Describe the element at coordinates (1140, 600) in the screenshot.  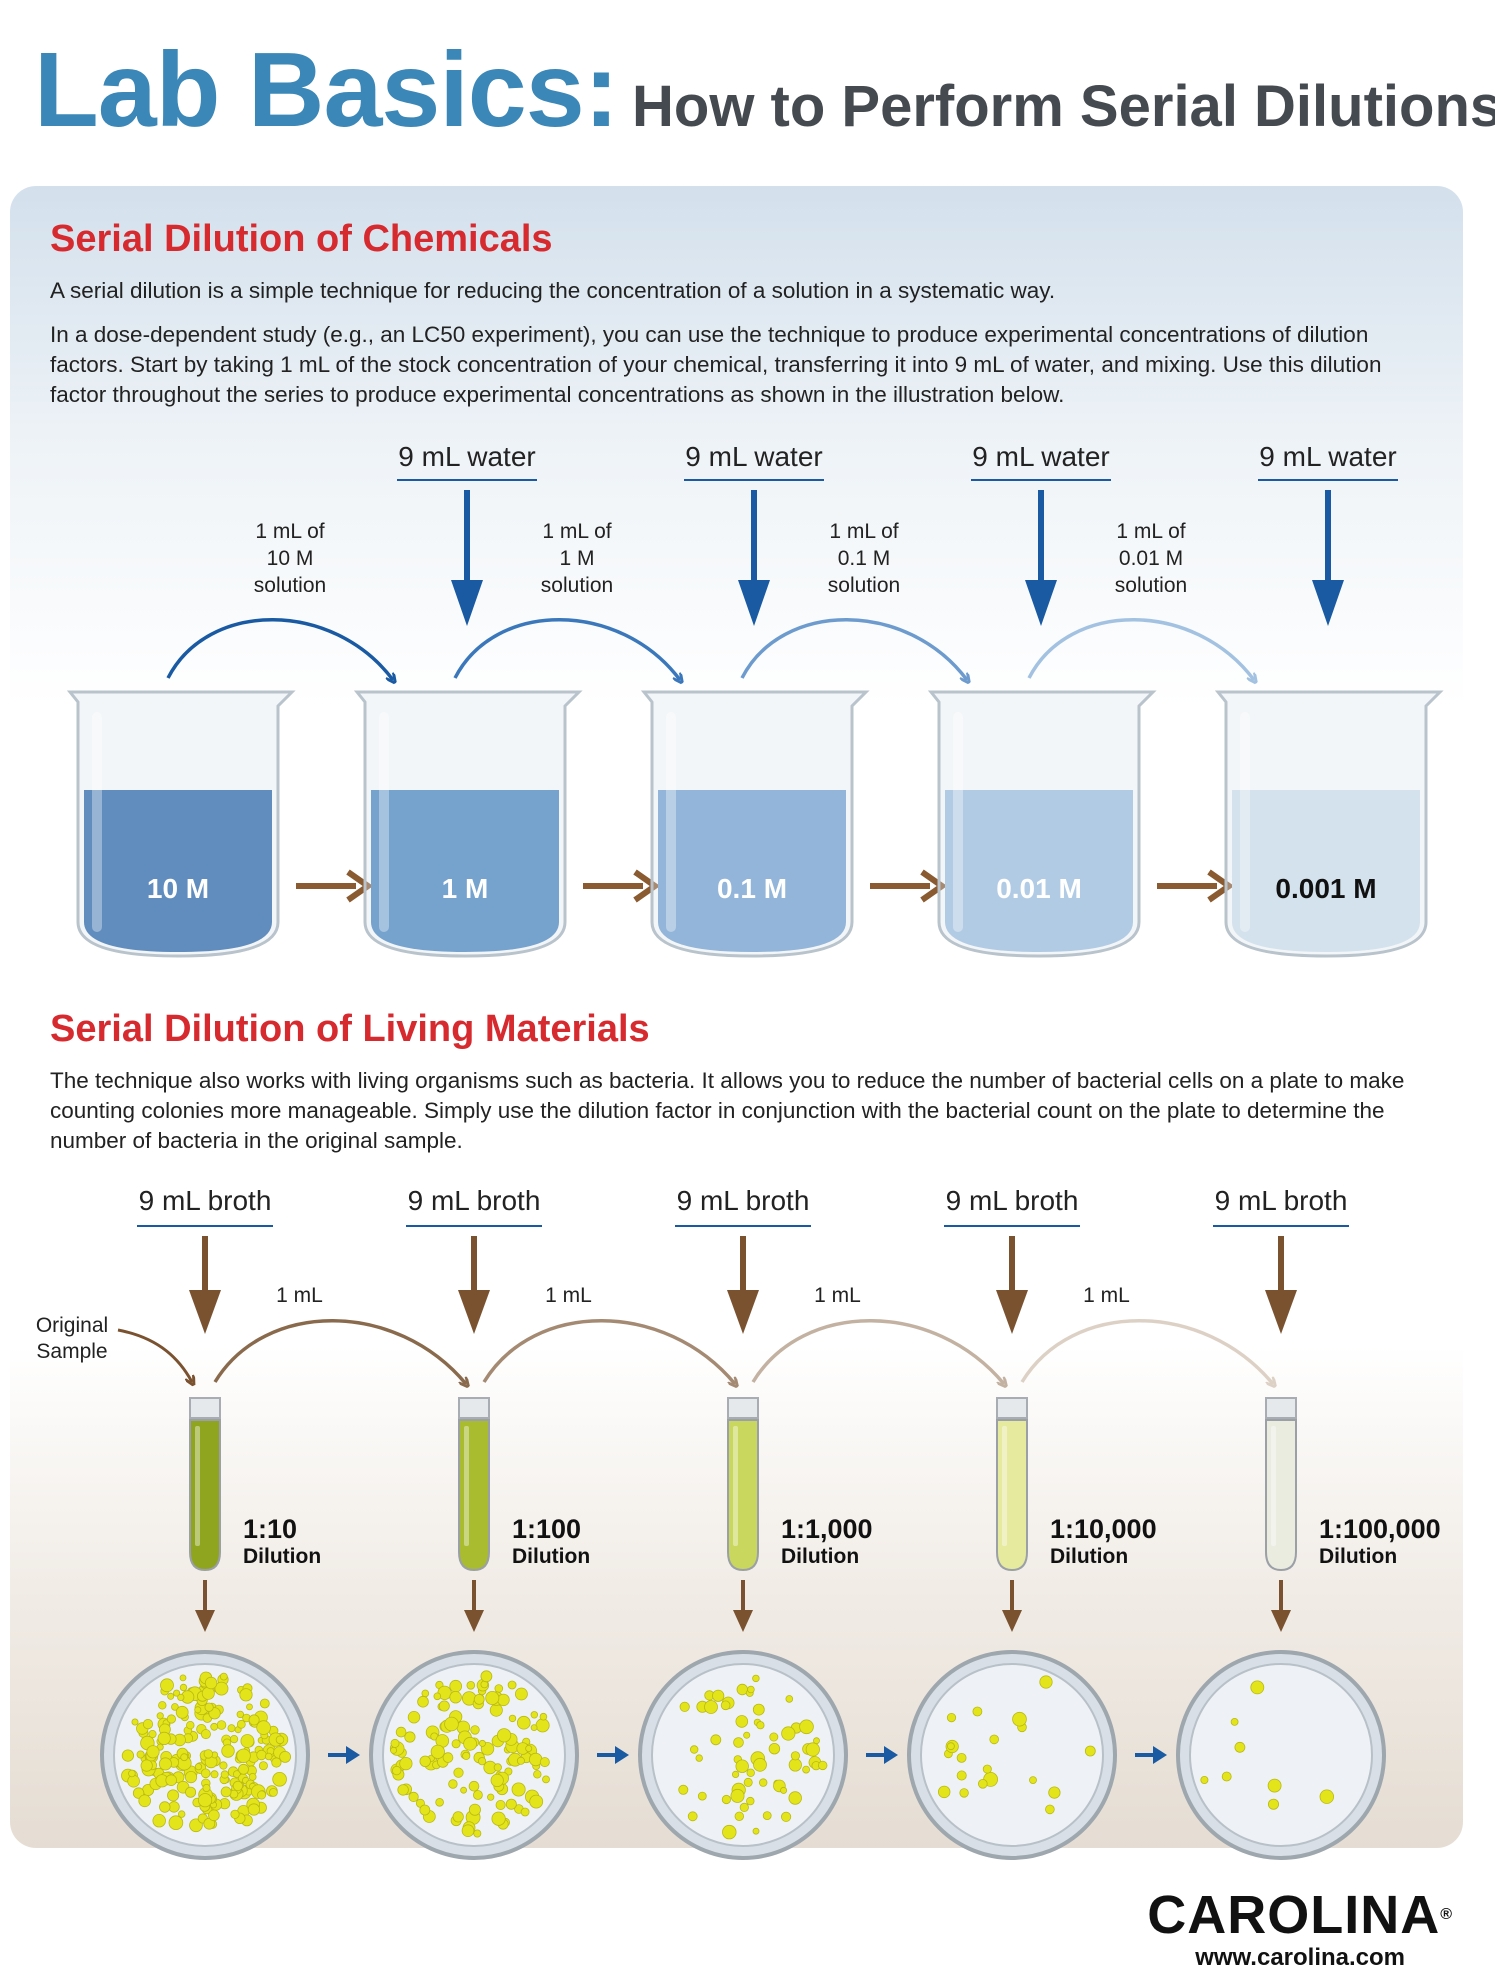
I see `transfer-4: 1 mL of 0.01 M solution` at that location.